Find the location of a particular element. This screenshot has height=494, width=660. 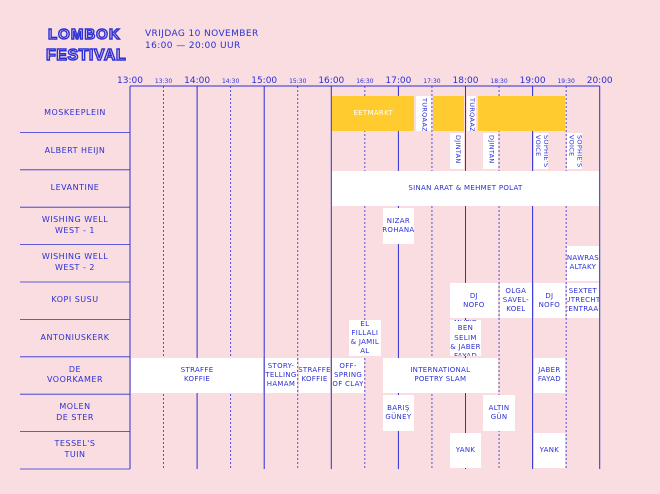

event-block: JABER FAYAD is located at coordinates (549, 375).